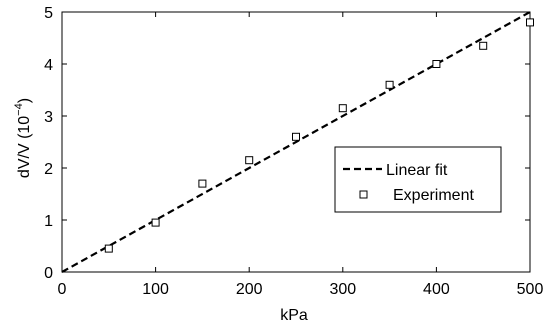 The width and height of the screenshot is (560, 326). What do you see at coordinates (48, 13) in the screenshot?
I see `y-tick-label: 5` at bounding box center [48, 13].